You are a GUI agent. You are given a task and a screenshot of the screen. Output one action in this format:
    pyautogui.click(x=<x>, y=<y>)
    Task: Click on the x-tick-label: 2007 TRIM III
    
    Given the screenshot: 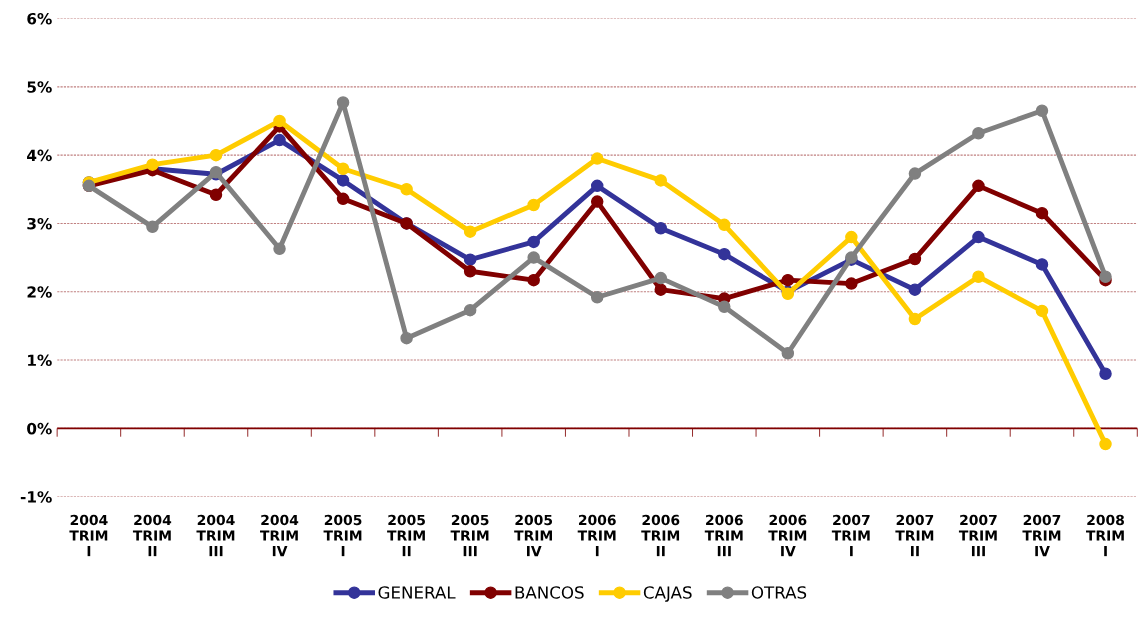 What is the action you would take?
    pyautogui.click(x=977, y=535)
    